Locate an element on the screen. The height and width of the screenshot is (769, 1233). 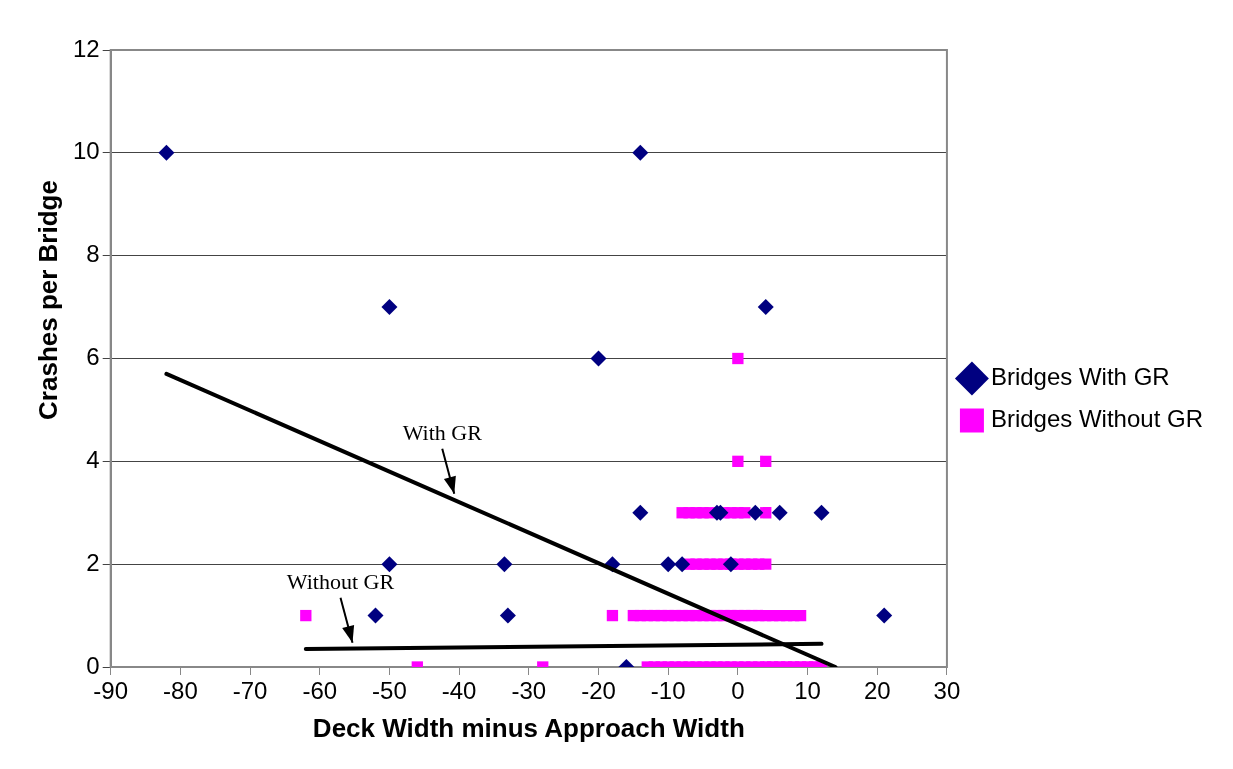
x-tick-label: -20 is located at coordinates (598, 691).